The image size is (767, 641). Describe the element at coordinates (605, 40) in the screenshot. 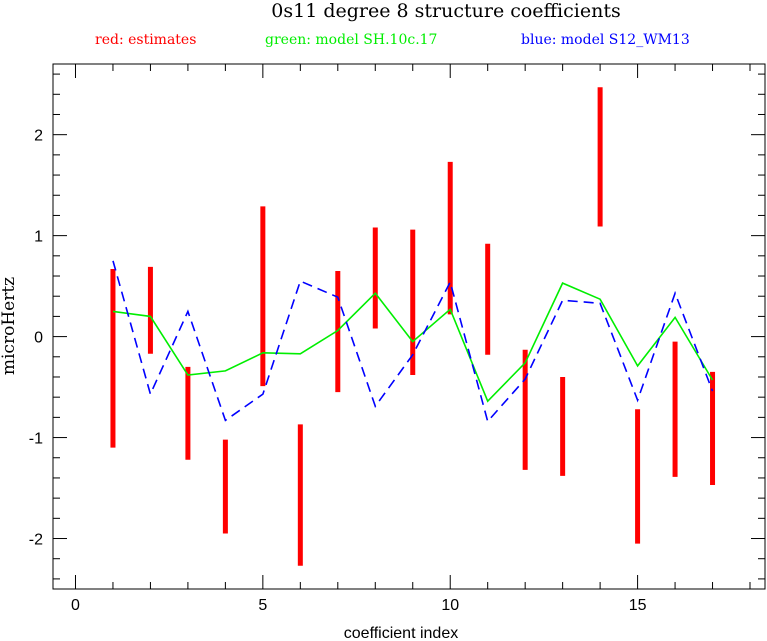

I see `legend-model-s12wm13: blue: model S12_WM13` at that location.